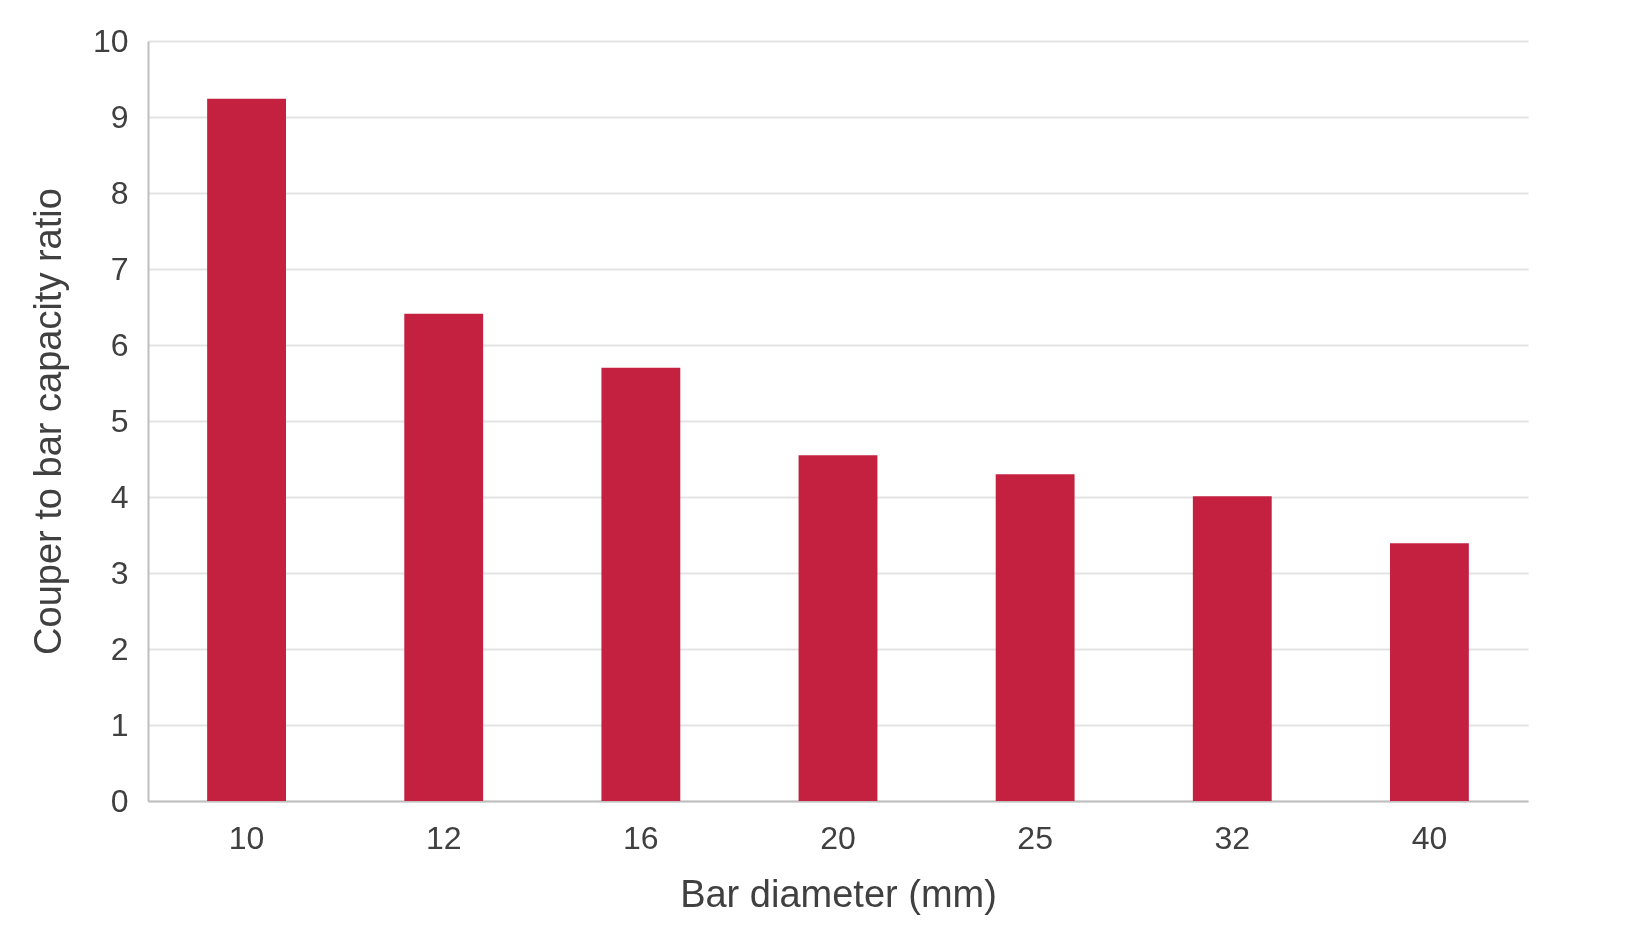 The height and width of the screenshot is (931, 1630). Describe the element at coordinates (1429, 837) in the screenshot. I see `x-tick-label: 40` at that location.